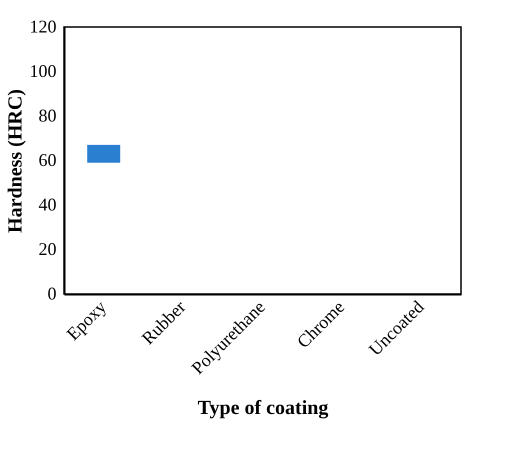  Describe the element at coordinates (263, 408) in the screenshot. I see `x-axis-title: Type of coating` at that location.